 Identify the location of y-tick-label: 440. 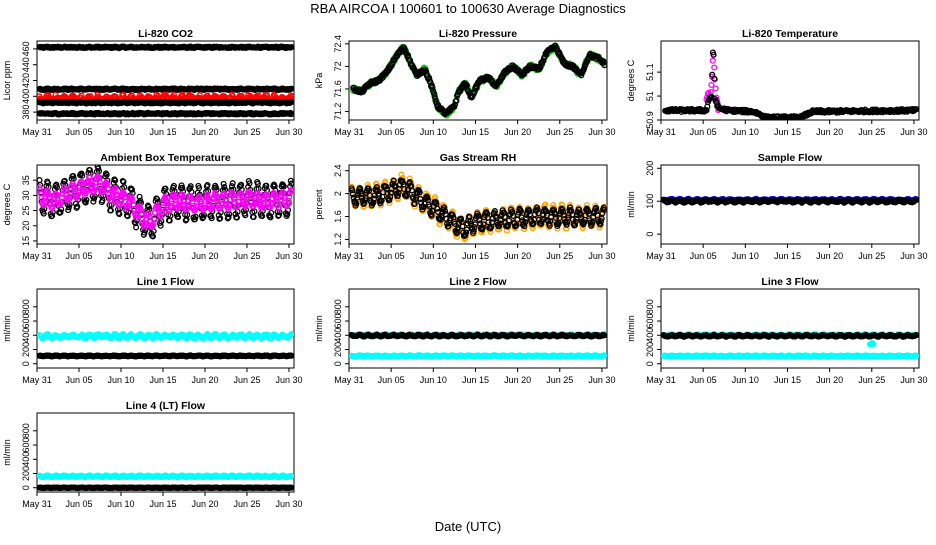
(26, 64).